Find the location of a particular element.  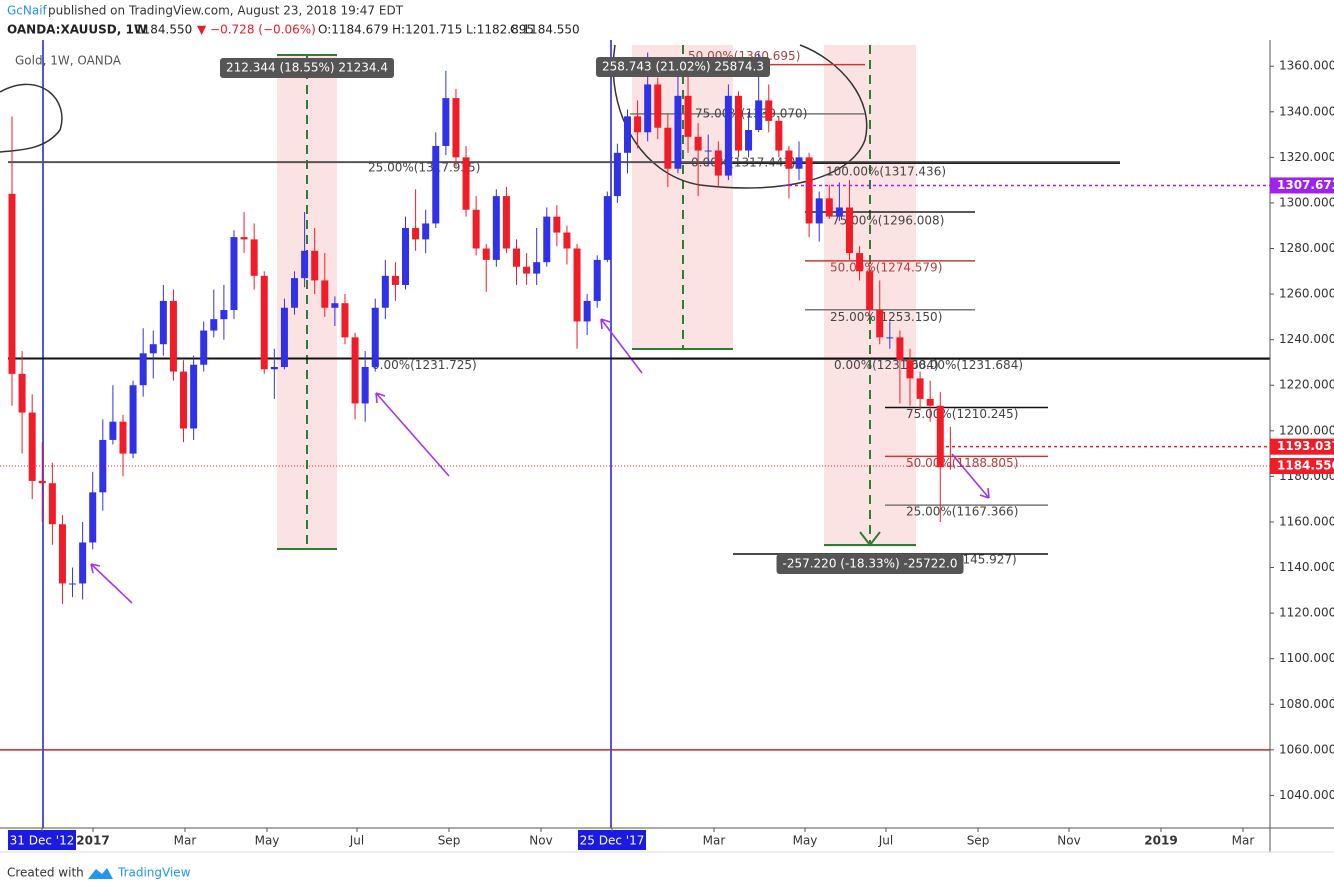

y-tick-label: 1040.000 is located at coordinates (1306, 795).